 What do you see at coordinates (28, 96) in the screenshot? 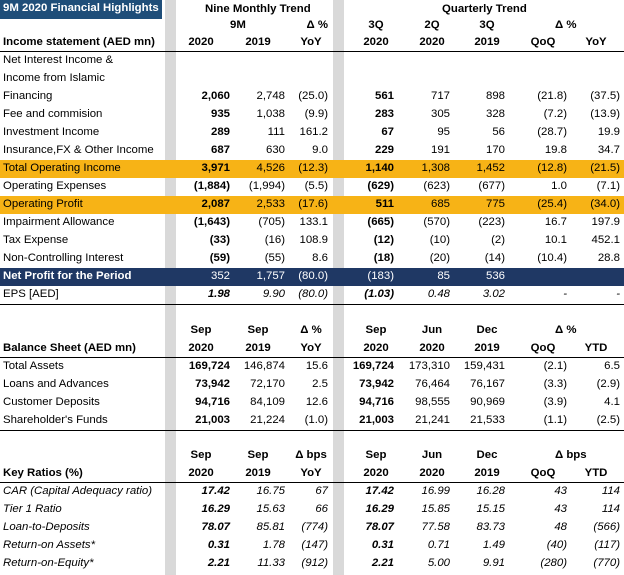
I see `income-row-label: Financing` at bounding box center [28, 96].